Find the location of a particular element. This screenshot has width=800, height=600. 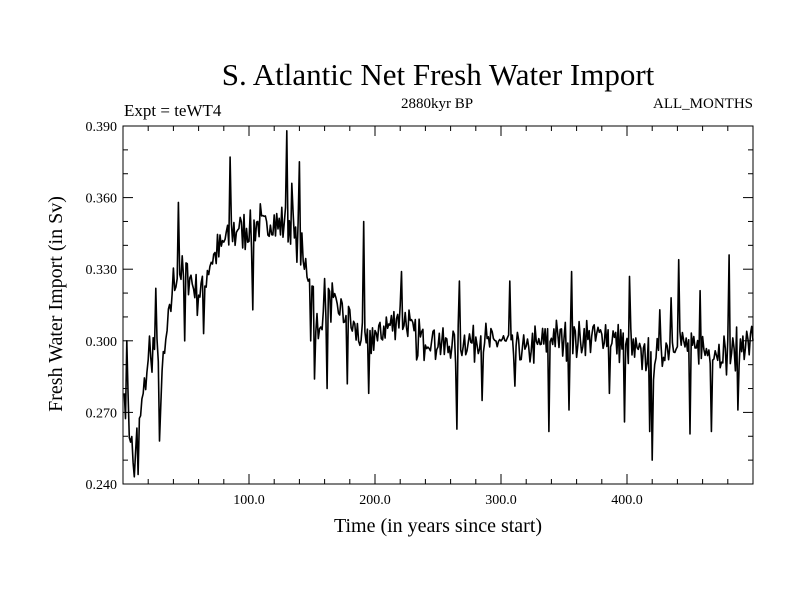

x-tick-label: 100.0 is located at coordinates (249, 500).